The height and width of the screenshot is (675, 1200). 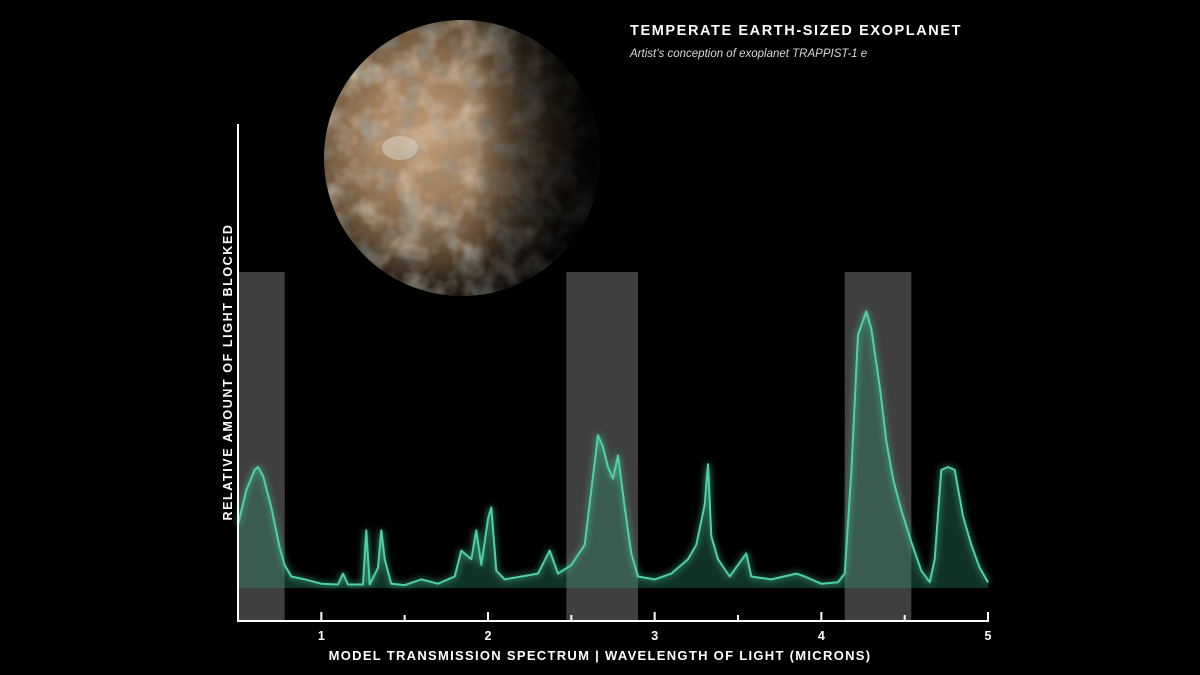 I want to click on x-tick-label: 3, so click(x=654, y=636).